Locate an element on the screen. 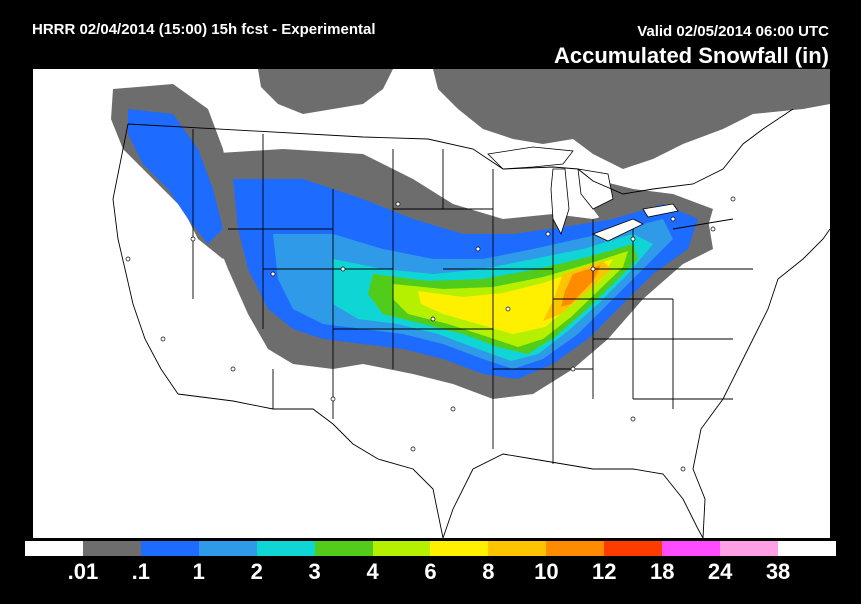  color-legend is located at coordinates (430, 548).